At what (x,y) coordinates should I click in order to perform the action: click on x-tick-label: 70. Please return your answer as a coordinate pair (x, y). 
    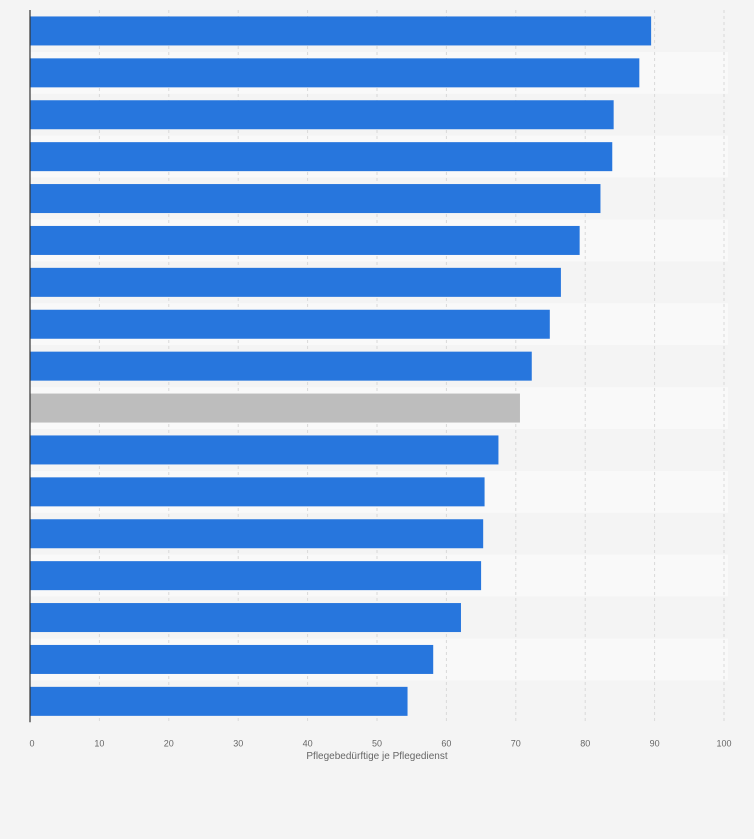
    Looking at the image, I should click on (516, 743).